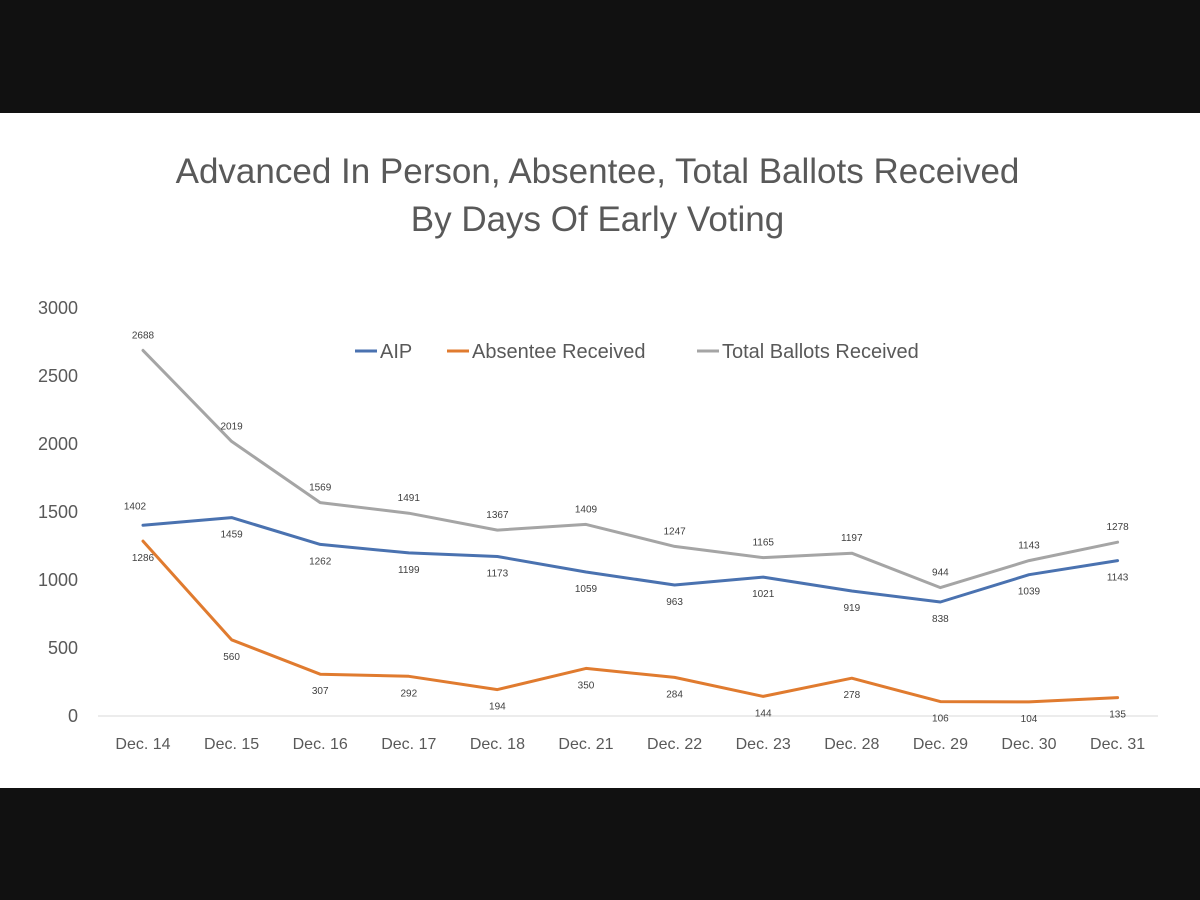 This screenshot has width=1200, height=900. What do you see at coordinates (1117, 715) in the screenshot?
I see `data-label: 135` at bounding box center [1117, 715].